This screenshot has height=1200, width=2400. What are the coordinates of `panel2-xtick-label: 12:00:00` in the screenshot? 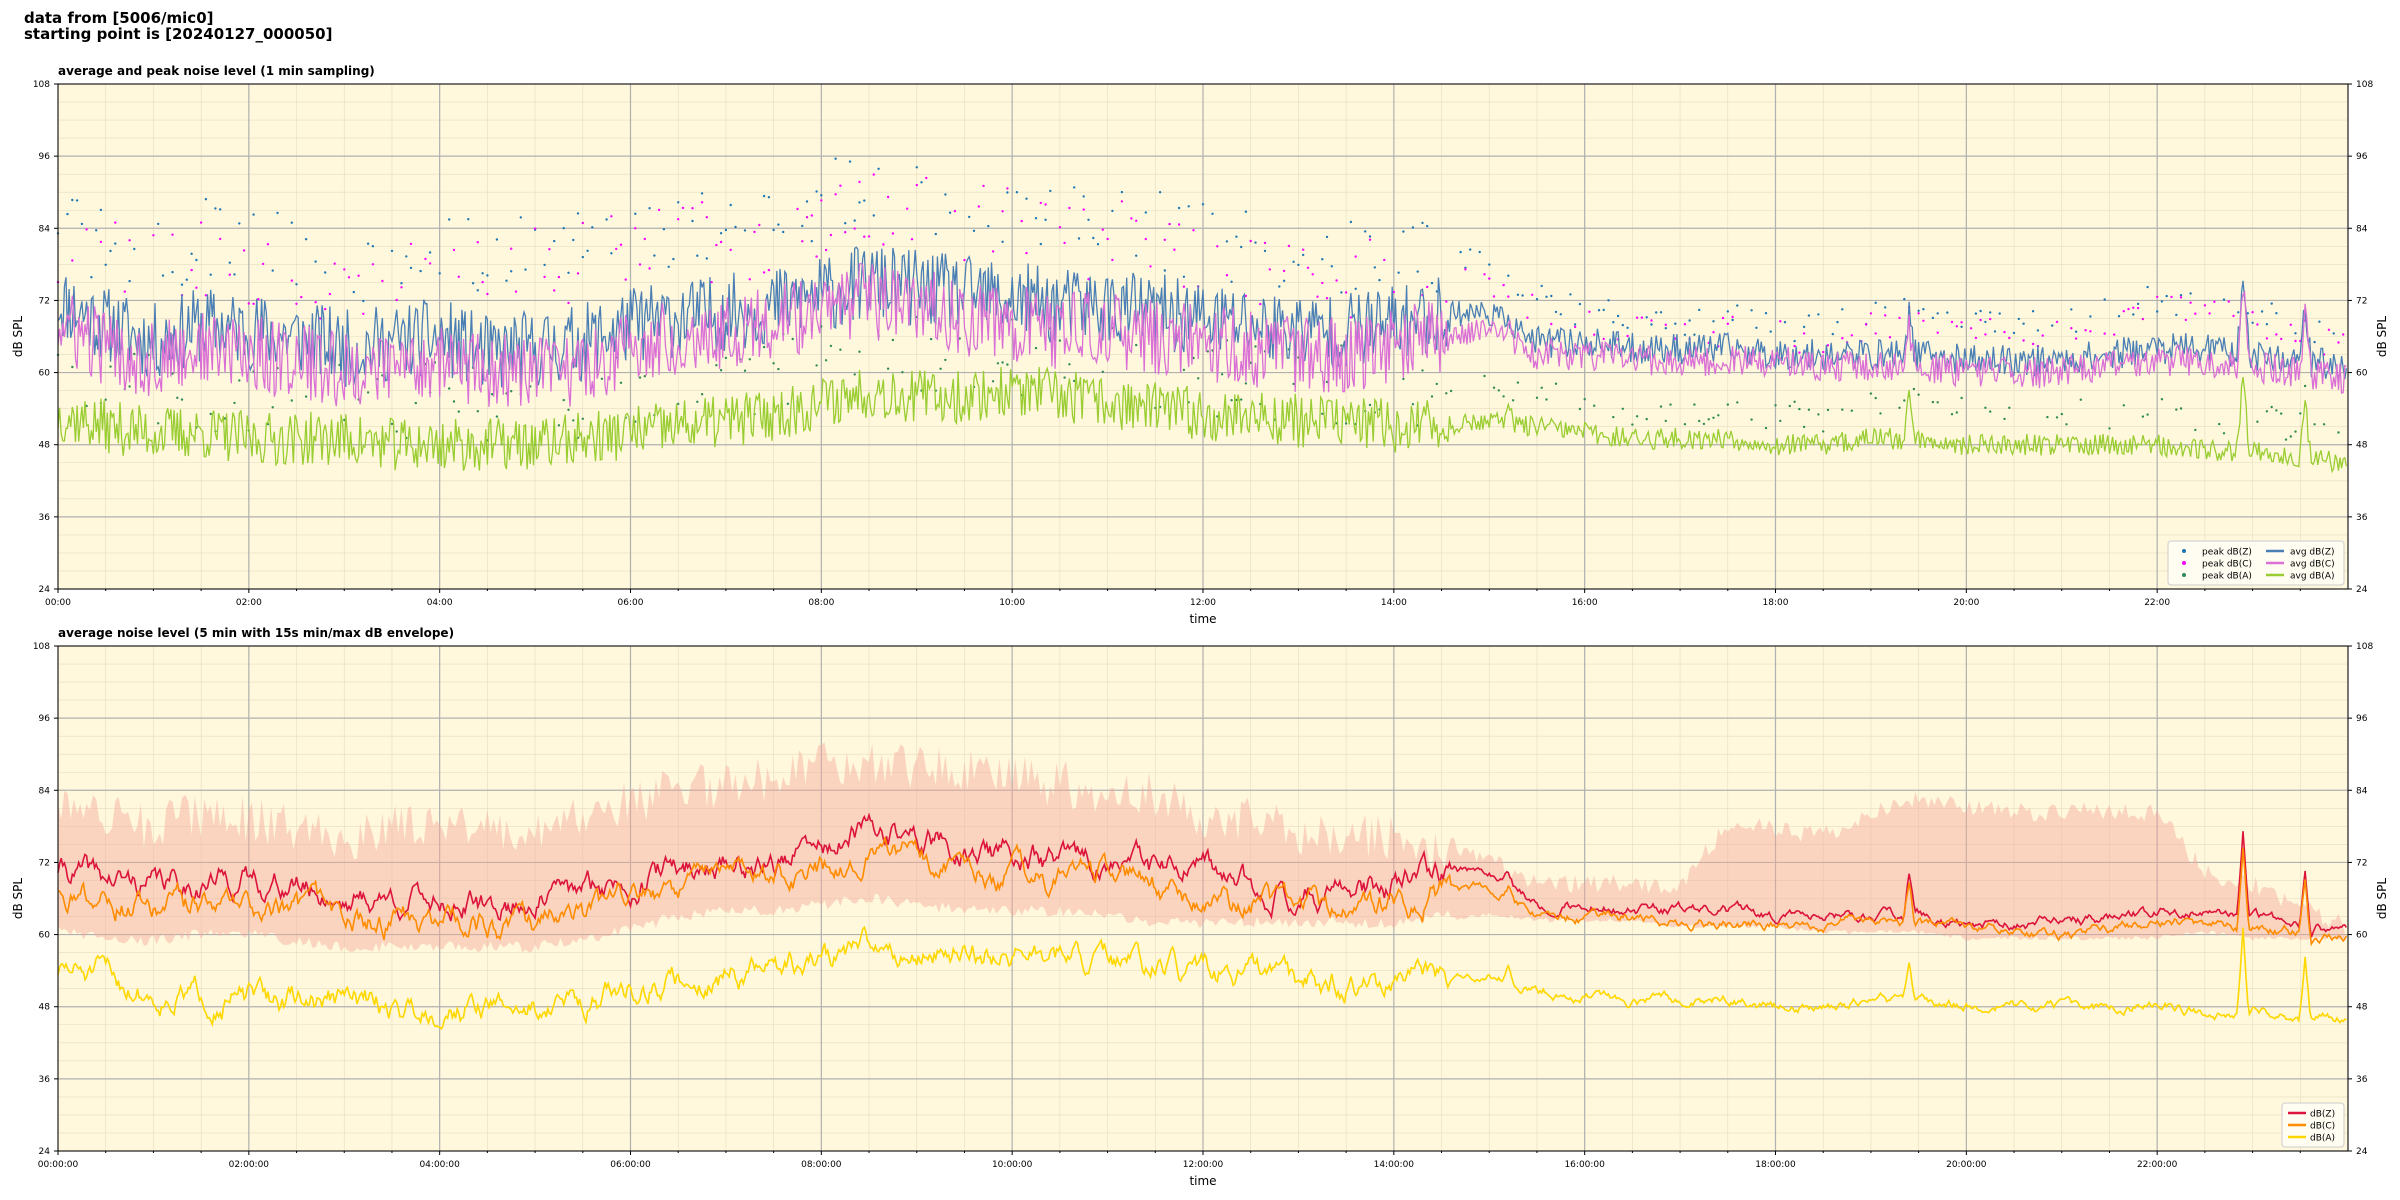 It's located at (1203, 1165).